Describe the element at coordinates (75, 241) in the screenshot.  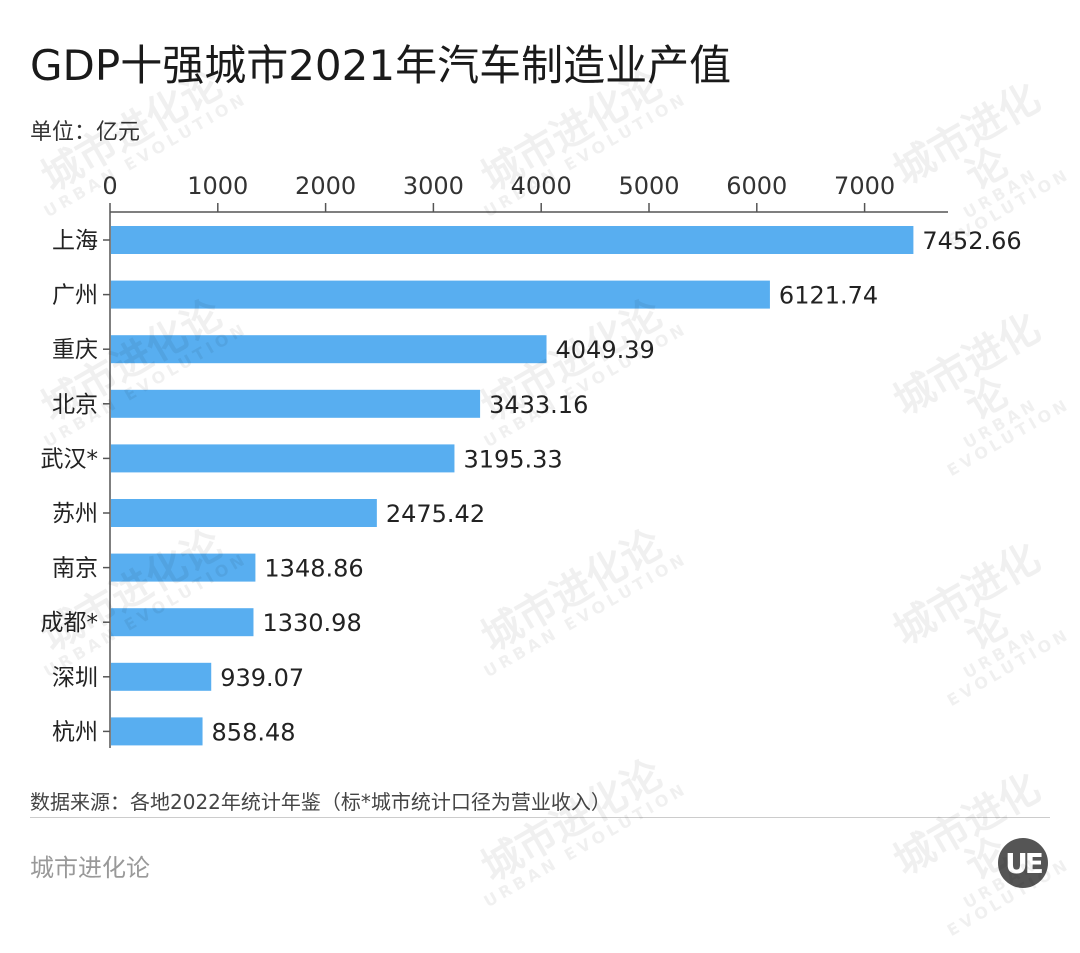
I see `category-label: 上海` at that location.